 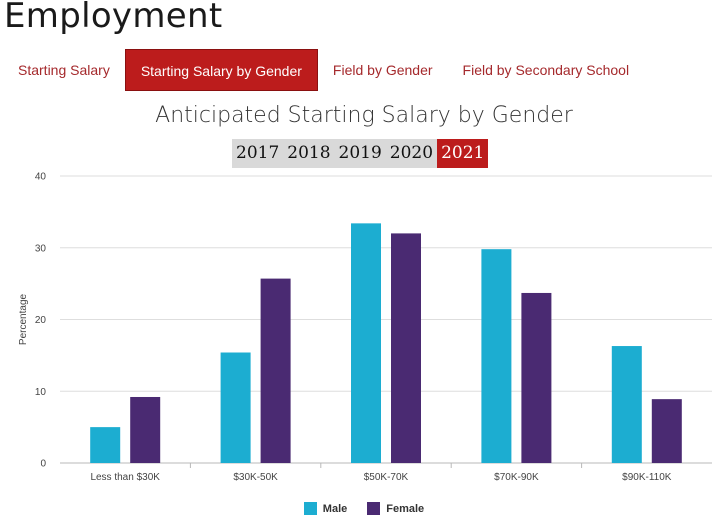 What do you see at coordinates (364, 508) in the screenshot?
I see `chart-legend: Male Female` at bounding box center [364, 508].